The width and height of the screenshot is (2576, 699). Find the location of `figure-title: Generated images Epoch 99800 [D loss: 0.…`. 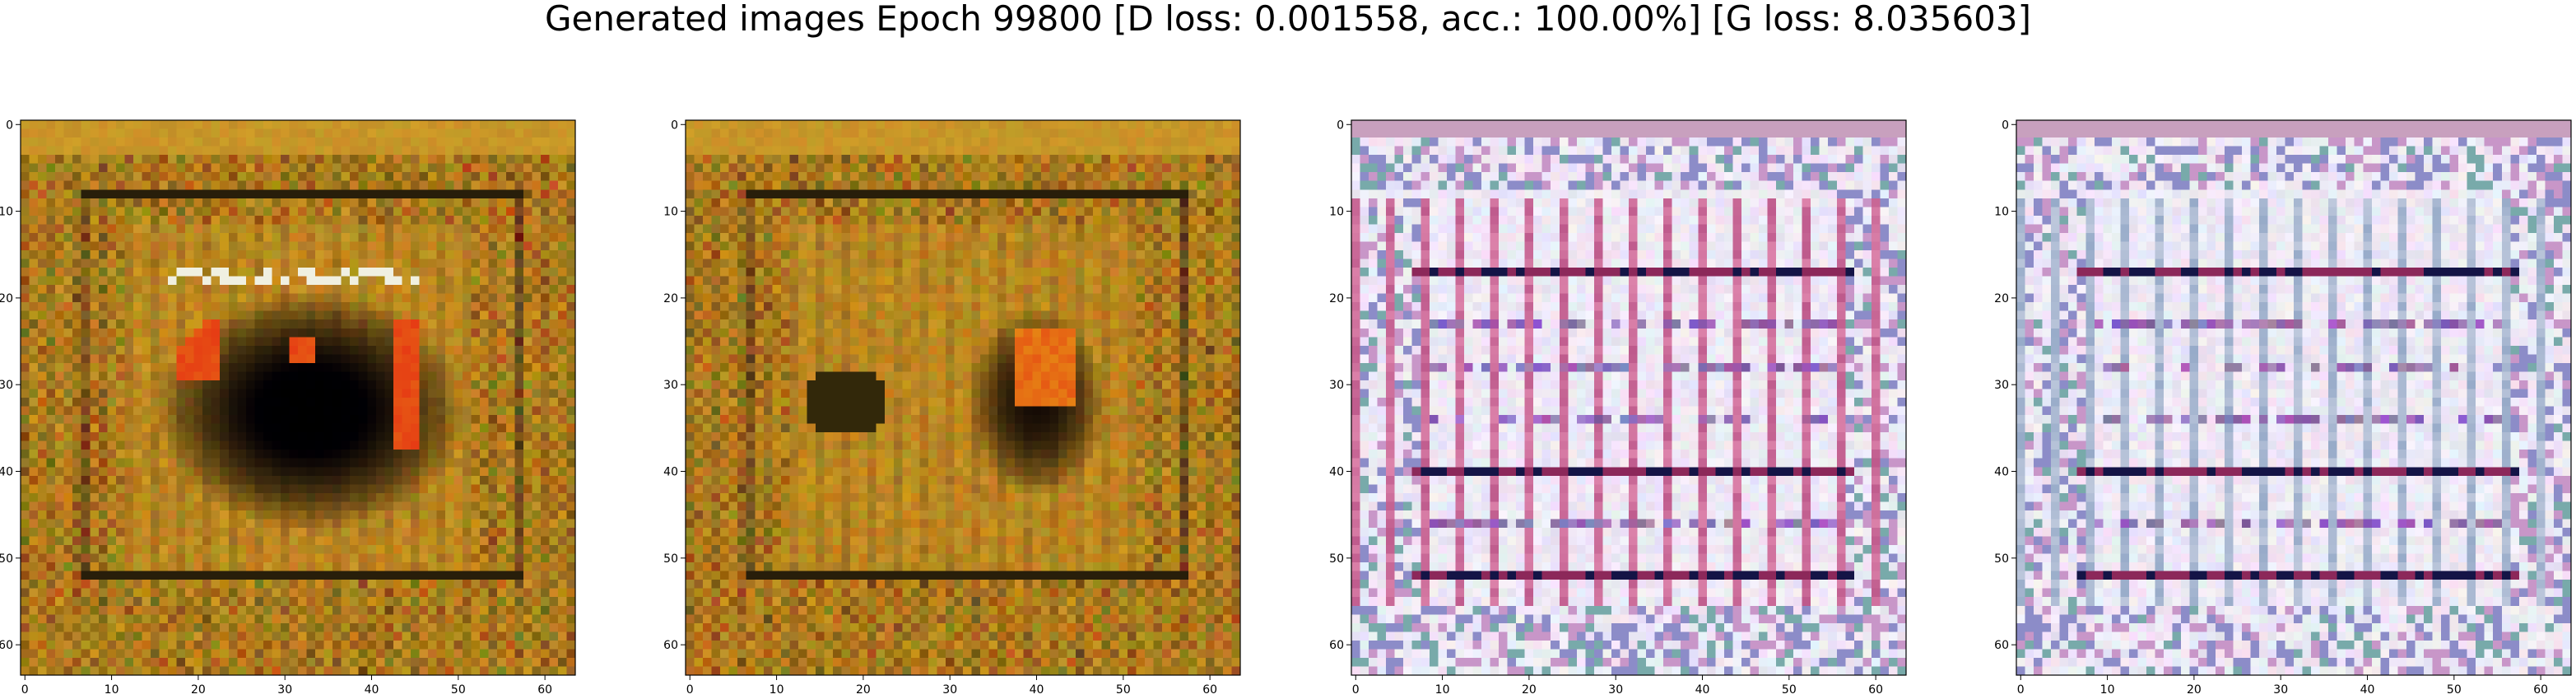

figure-title: Generated images Epoch 99800 [D loss: 0.… is located at coordinates (1288, 25).